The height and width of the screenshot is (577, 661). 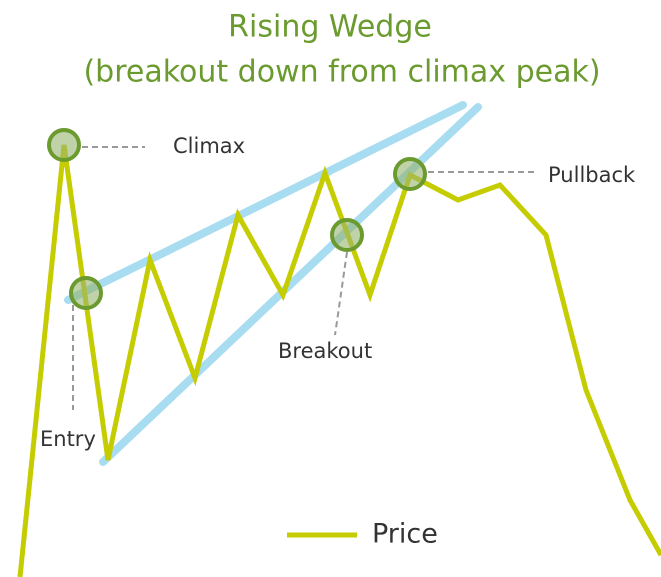 I want to click on breakout-label: Breakout, so click(x=325, y=351).